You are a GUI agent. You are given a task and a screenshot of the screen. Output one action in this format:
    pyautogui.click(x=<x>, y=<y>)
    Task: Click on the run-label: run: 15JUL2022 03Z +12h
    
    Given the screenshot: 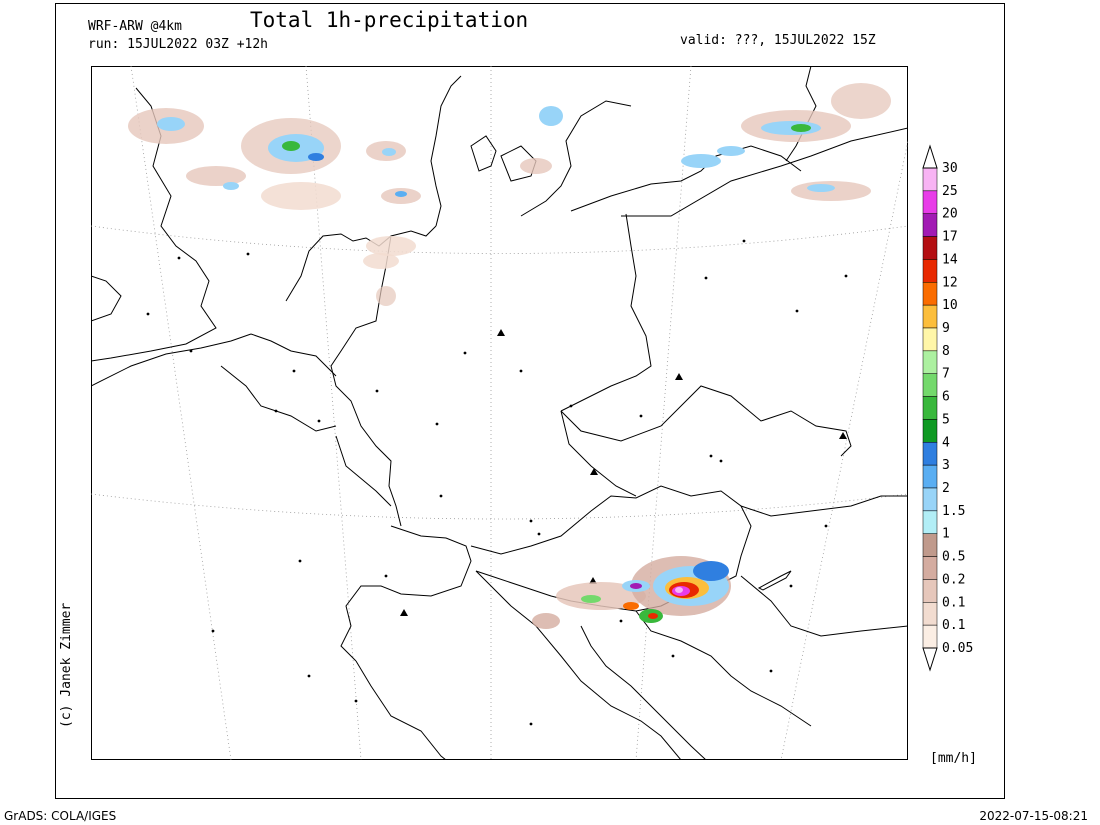 What is the action you would take?
    pyautogui.click(x=178, y=44)
    